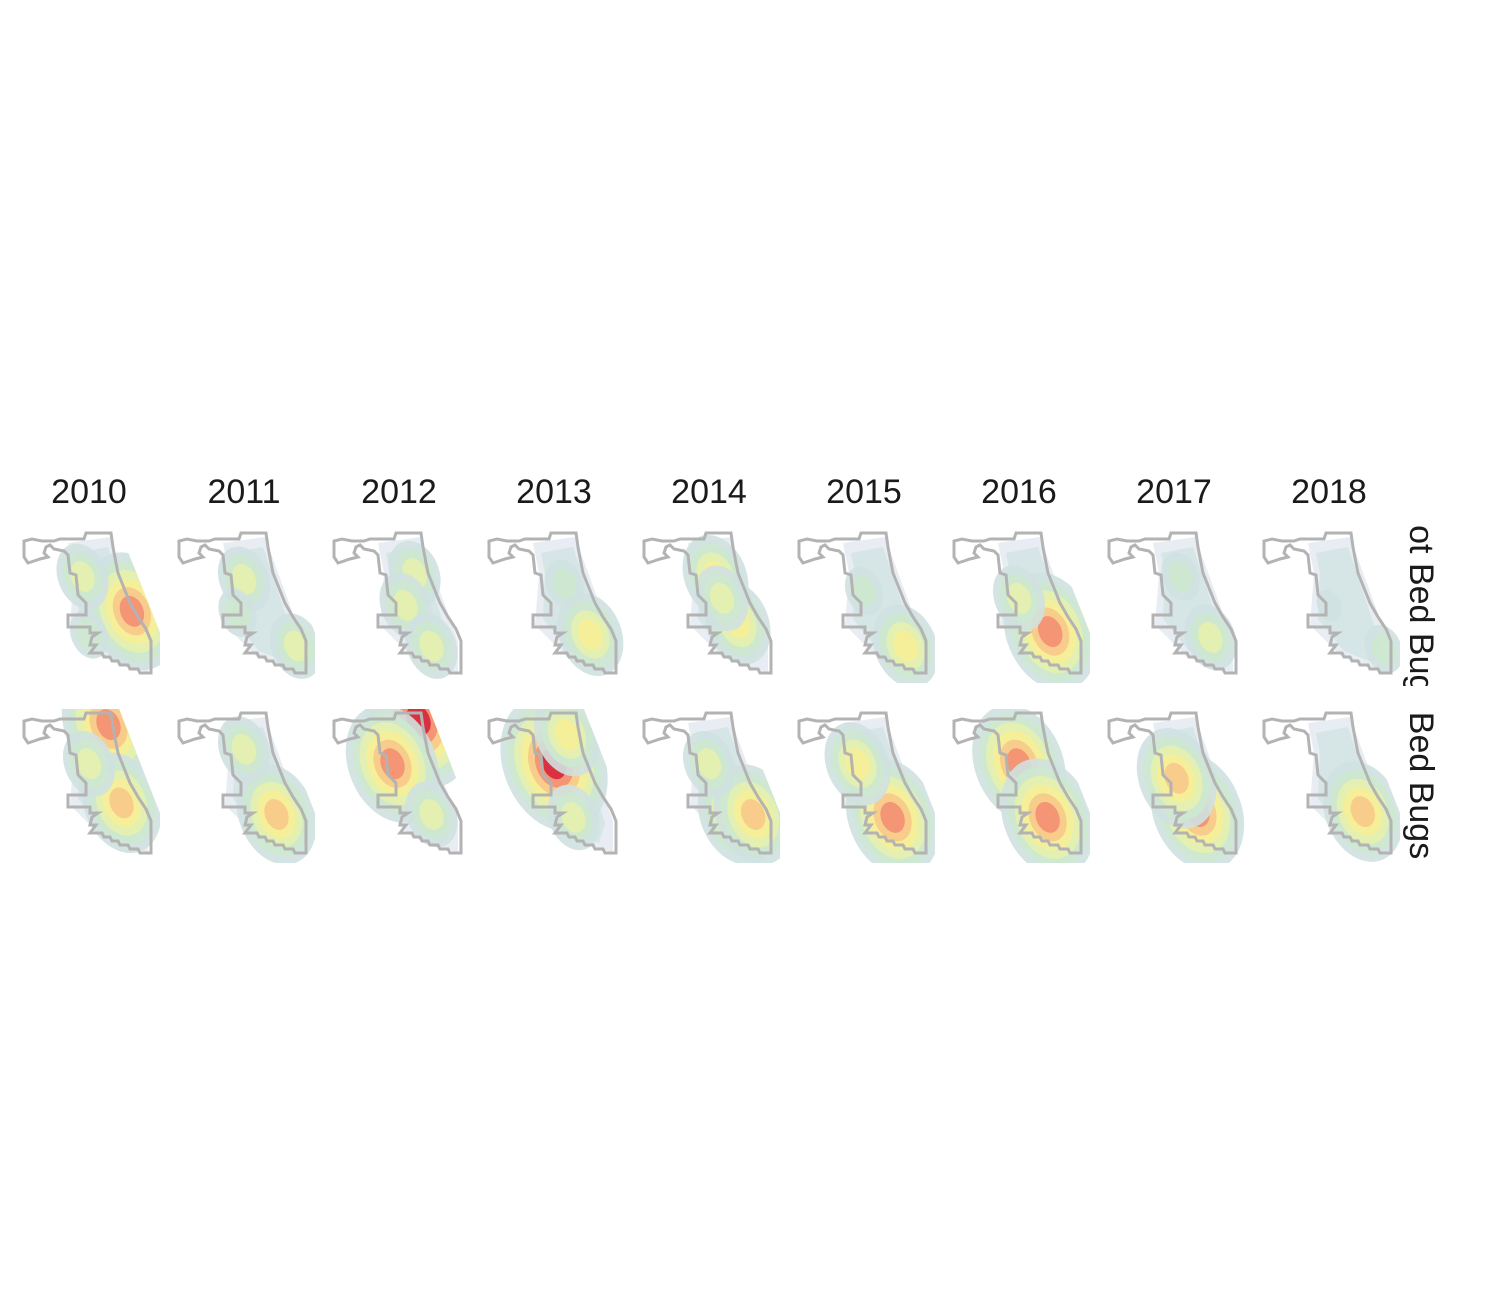 The width and height of the screenshot is (1490, 1315). Describe the element at coordinates (864, 492) in the screenshot. I see `facet-year-label: 2015` at that location.